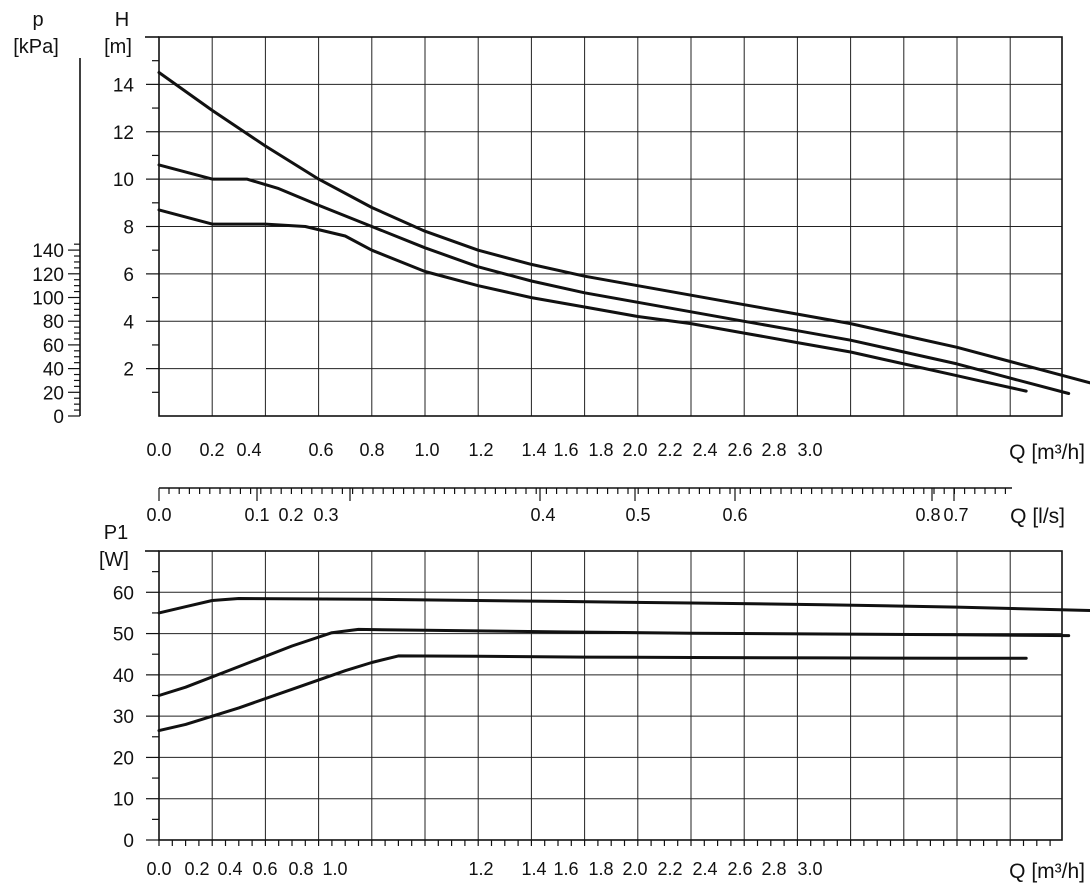  Describe the element at coordinates (122, 20) in the screenshot. I see `h-axis-label: H` at that location.